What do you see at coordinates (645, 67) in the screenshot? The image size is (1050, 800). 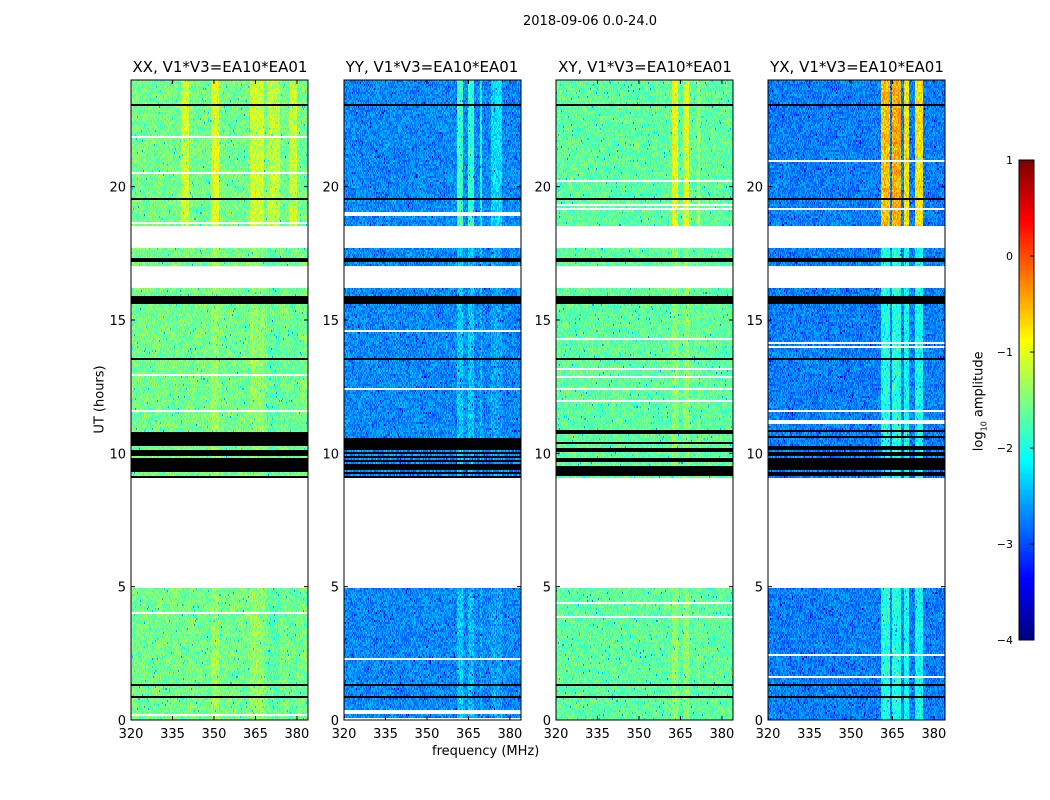 I see `panel-title-xy: XY, V1*V3=EA10*EA01` at bounding box center [645, 67].